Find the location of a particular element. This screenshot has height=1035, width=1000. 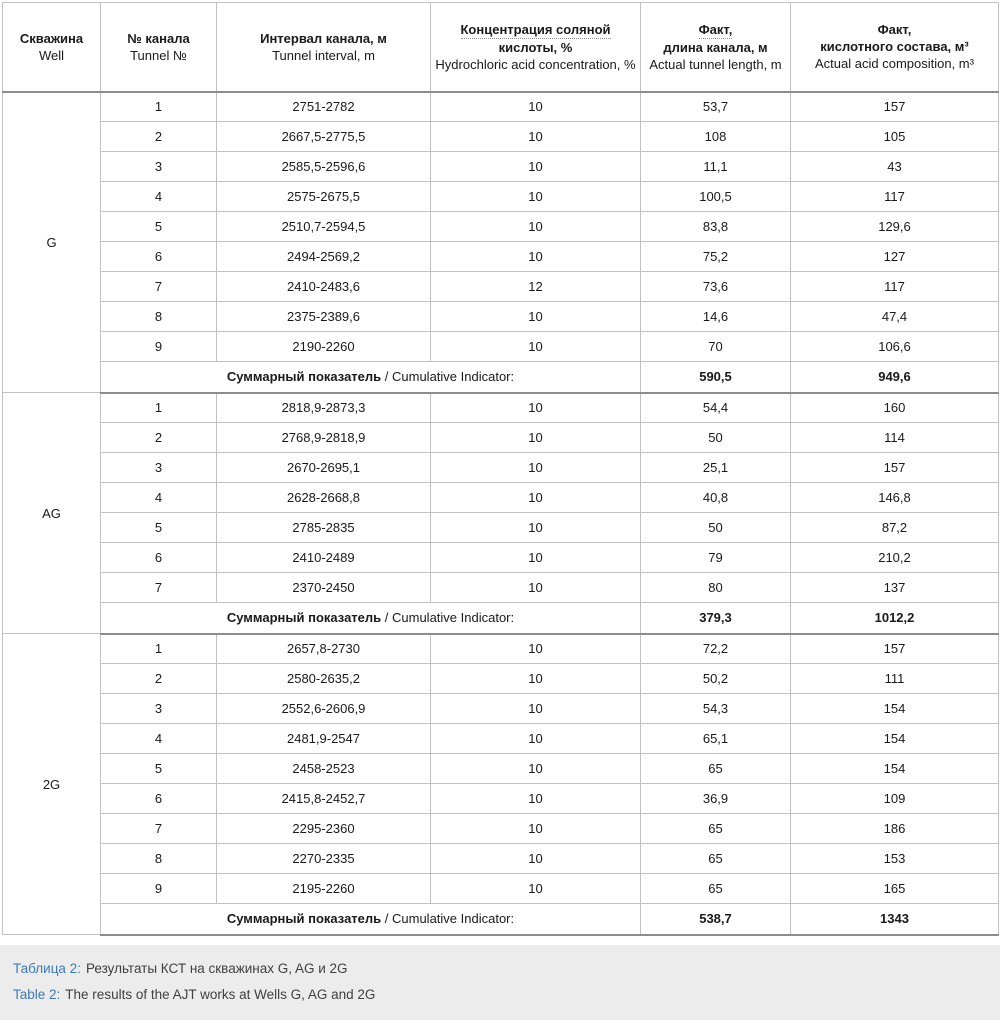

table-row: 7 2370-2450 10 80 137 is located at coordinates (501, 587).